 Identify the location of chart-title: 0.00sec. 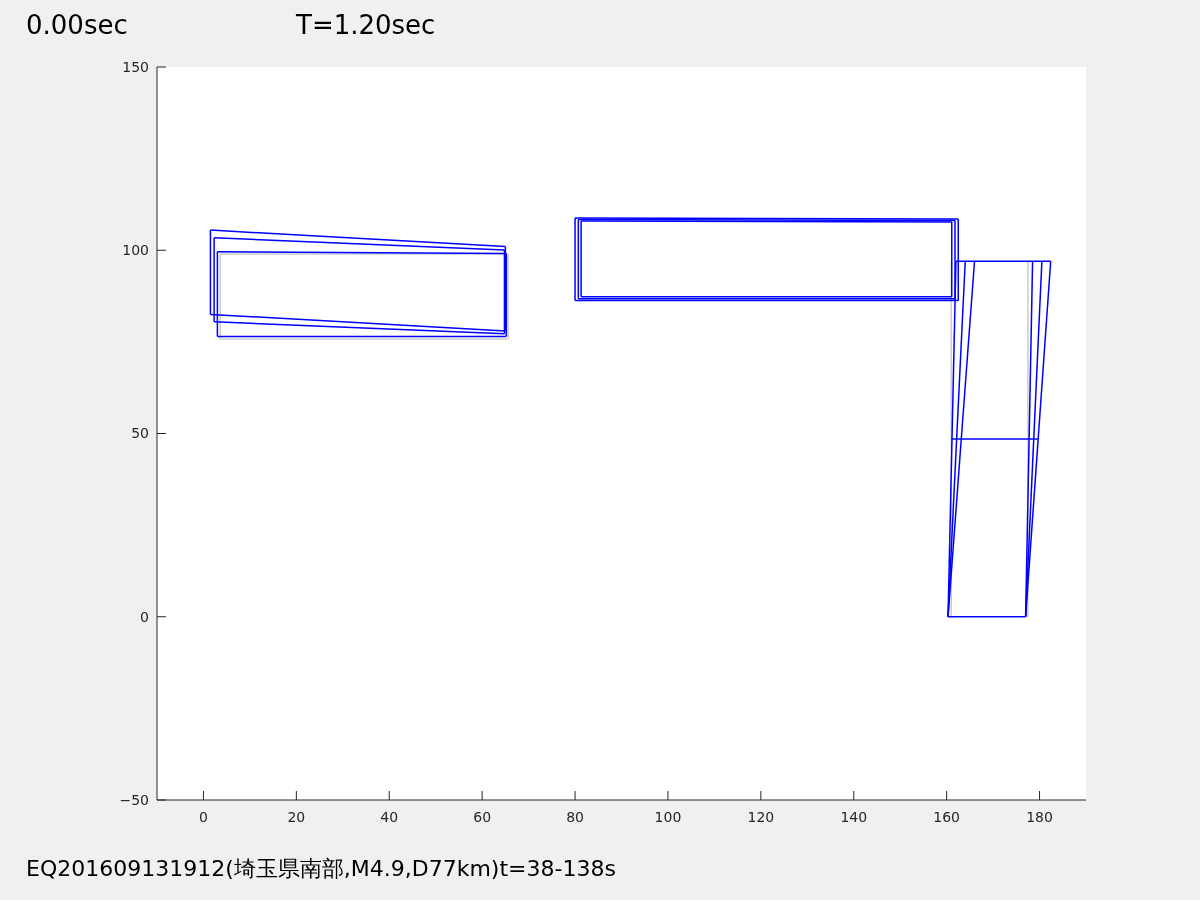
(77, 25).